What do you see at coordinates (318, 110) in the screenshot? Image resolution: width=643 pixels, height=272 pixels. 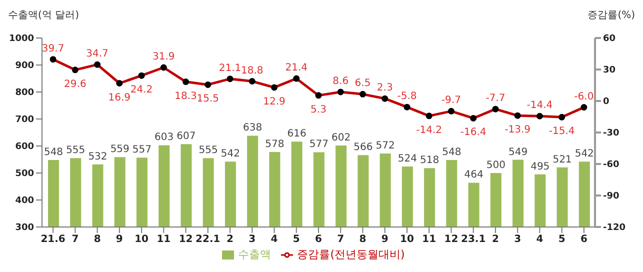 I see `data-label: 5.3` at bounding box center [318, 110].